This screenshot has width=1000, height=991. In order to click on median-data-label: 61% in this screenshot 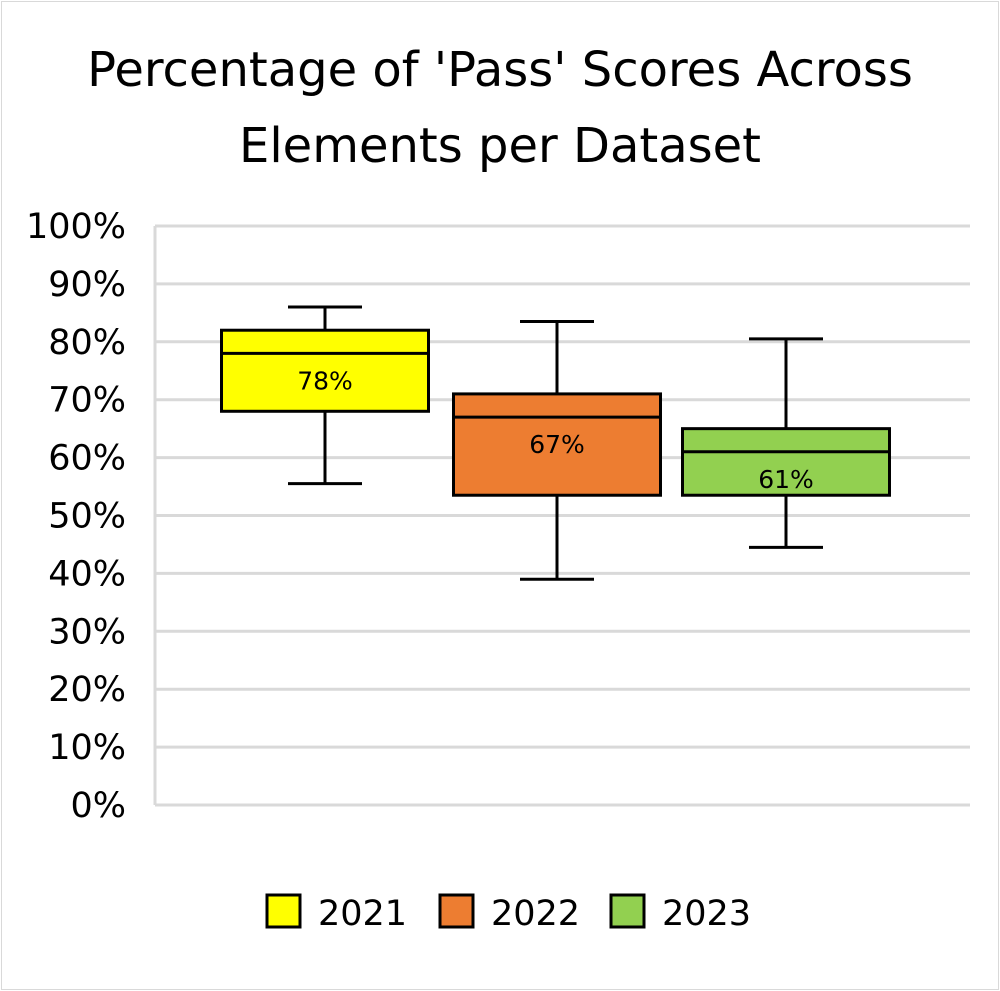, I will do `click(786, 479)`.